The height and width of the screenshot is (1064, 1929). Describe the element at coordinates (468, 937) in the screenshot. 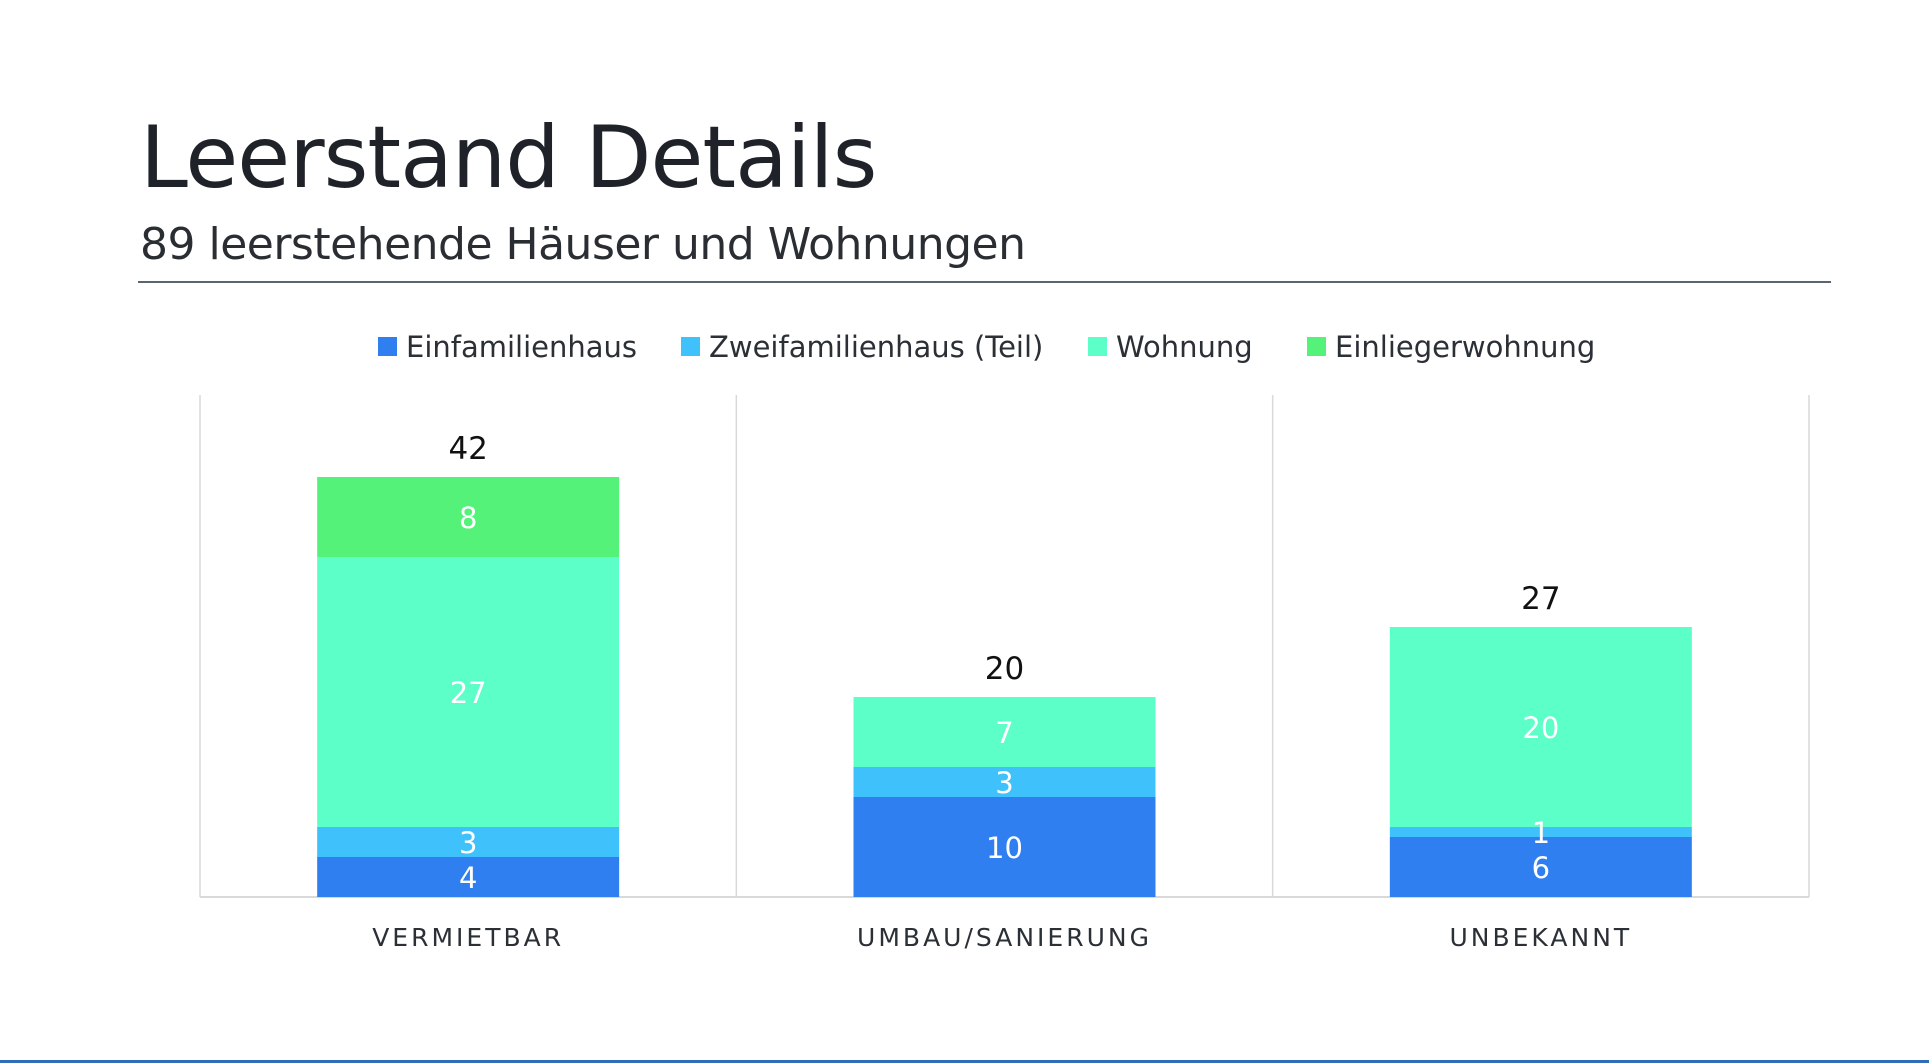

I see `x-tick-label: VERMIETBAR` at that location.